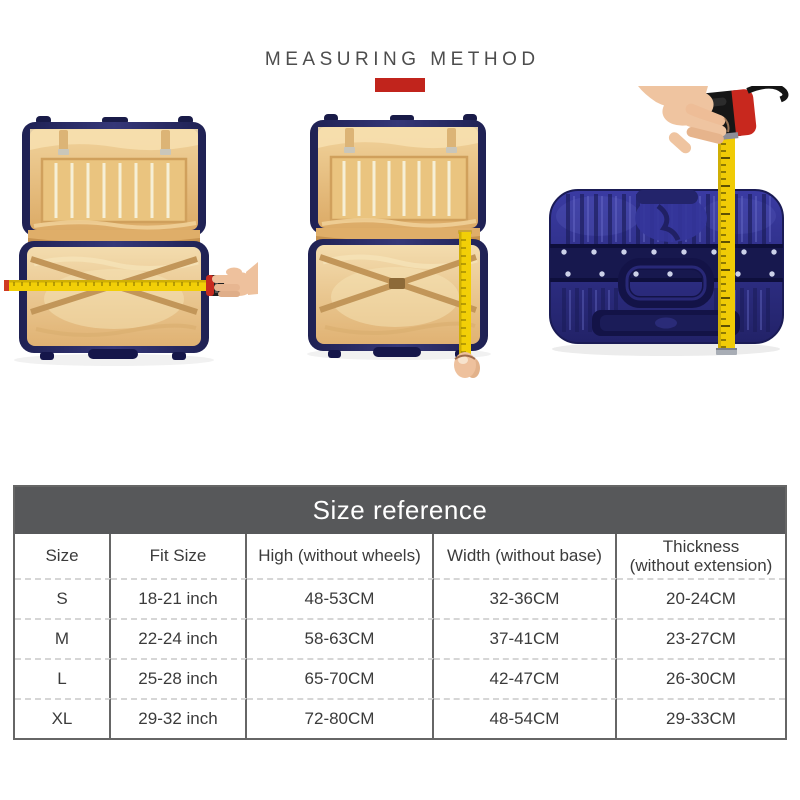 This screenshot has width=800, height=800. What do you see at coordinates (63, 598) in the screenshot?
I see `table-cell: S` at bounding box center [63, 598].